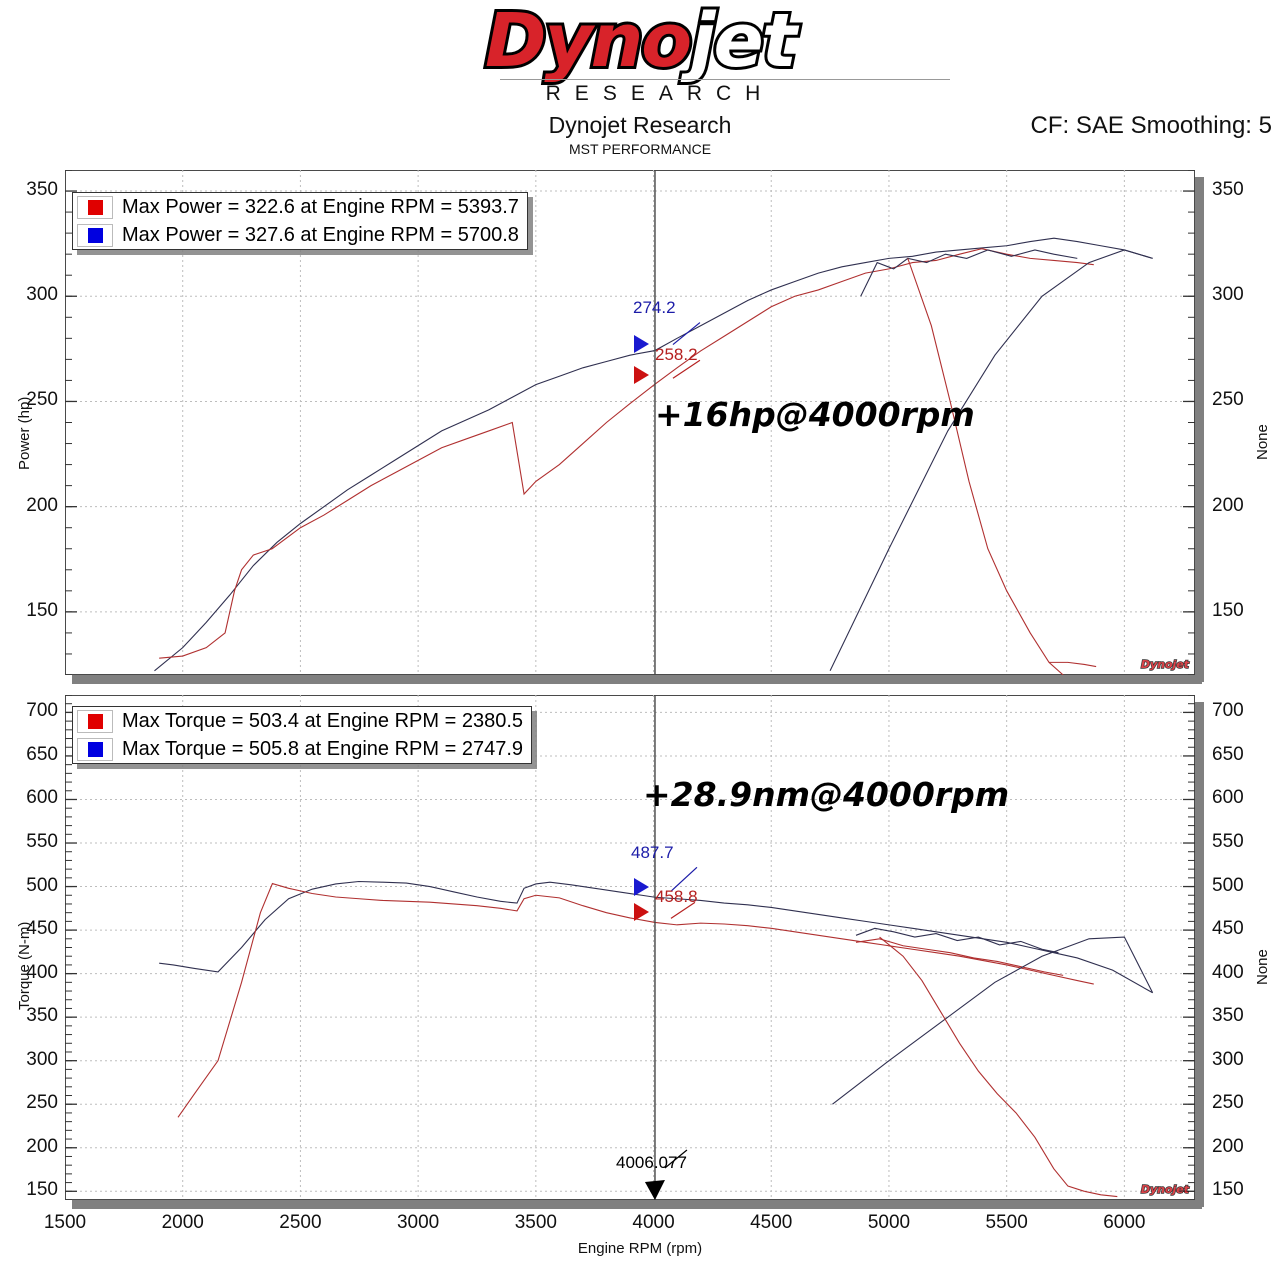  What do you see at coordinates (1151, 125) in the screenshot?
I see `correction-factor-note: CF: SAE Smoothing: 5` at bounding box center [1151, 125].